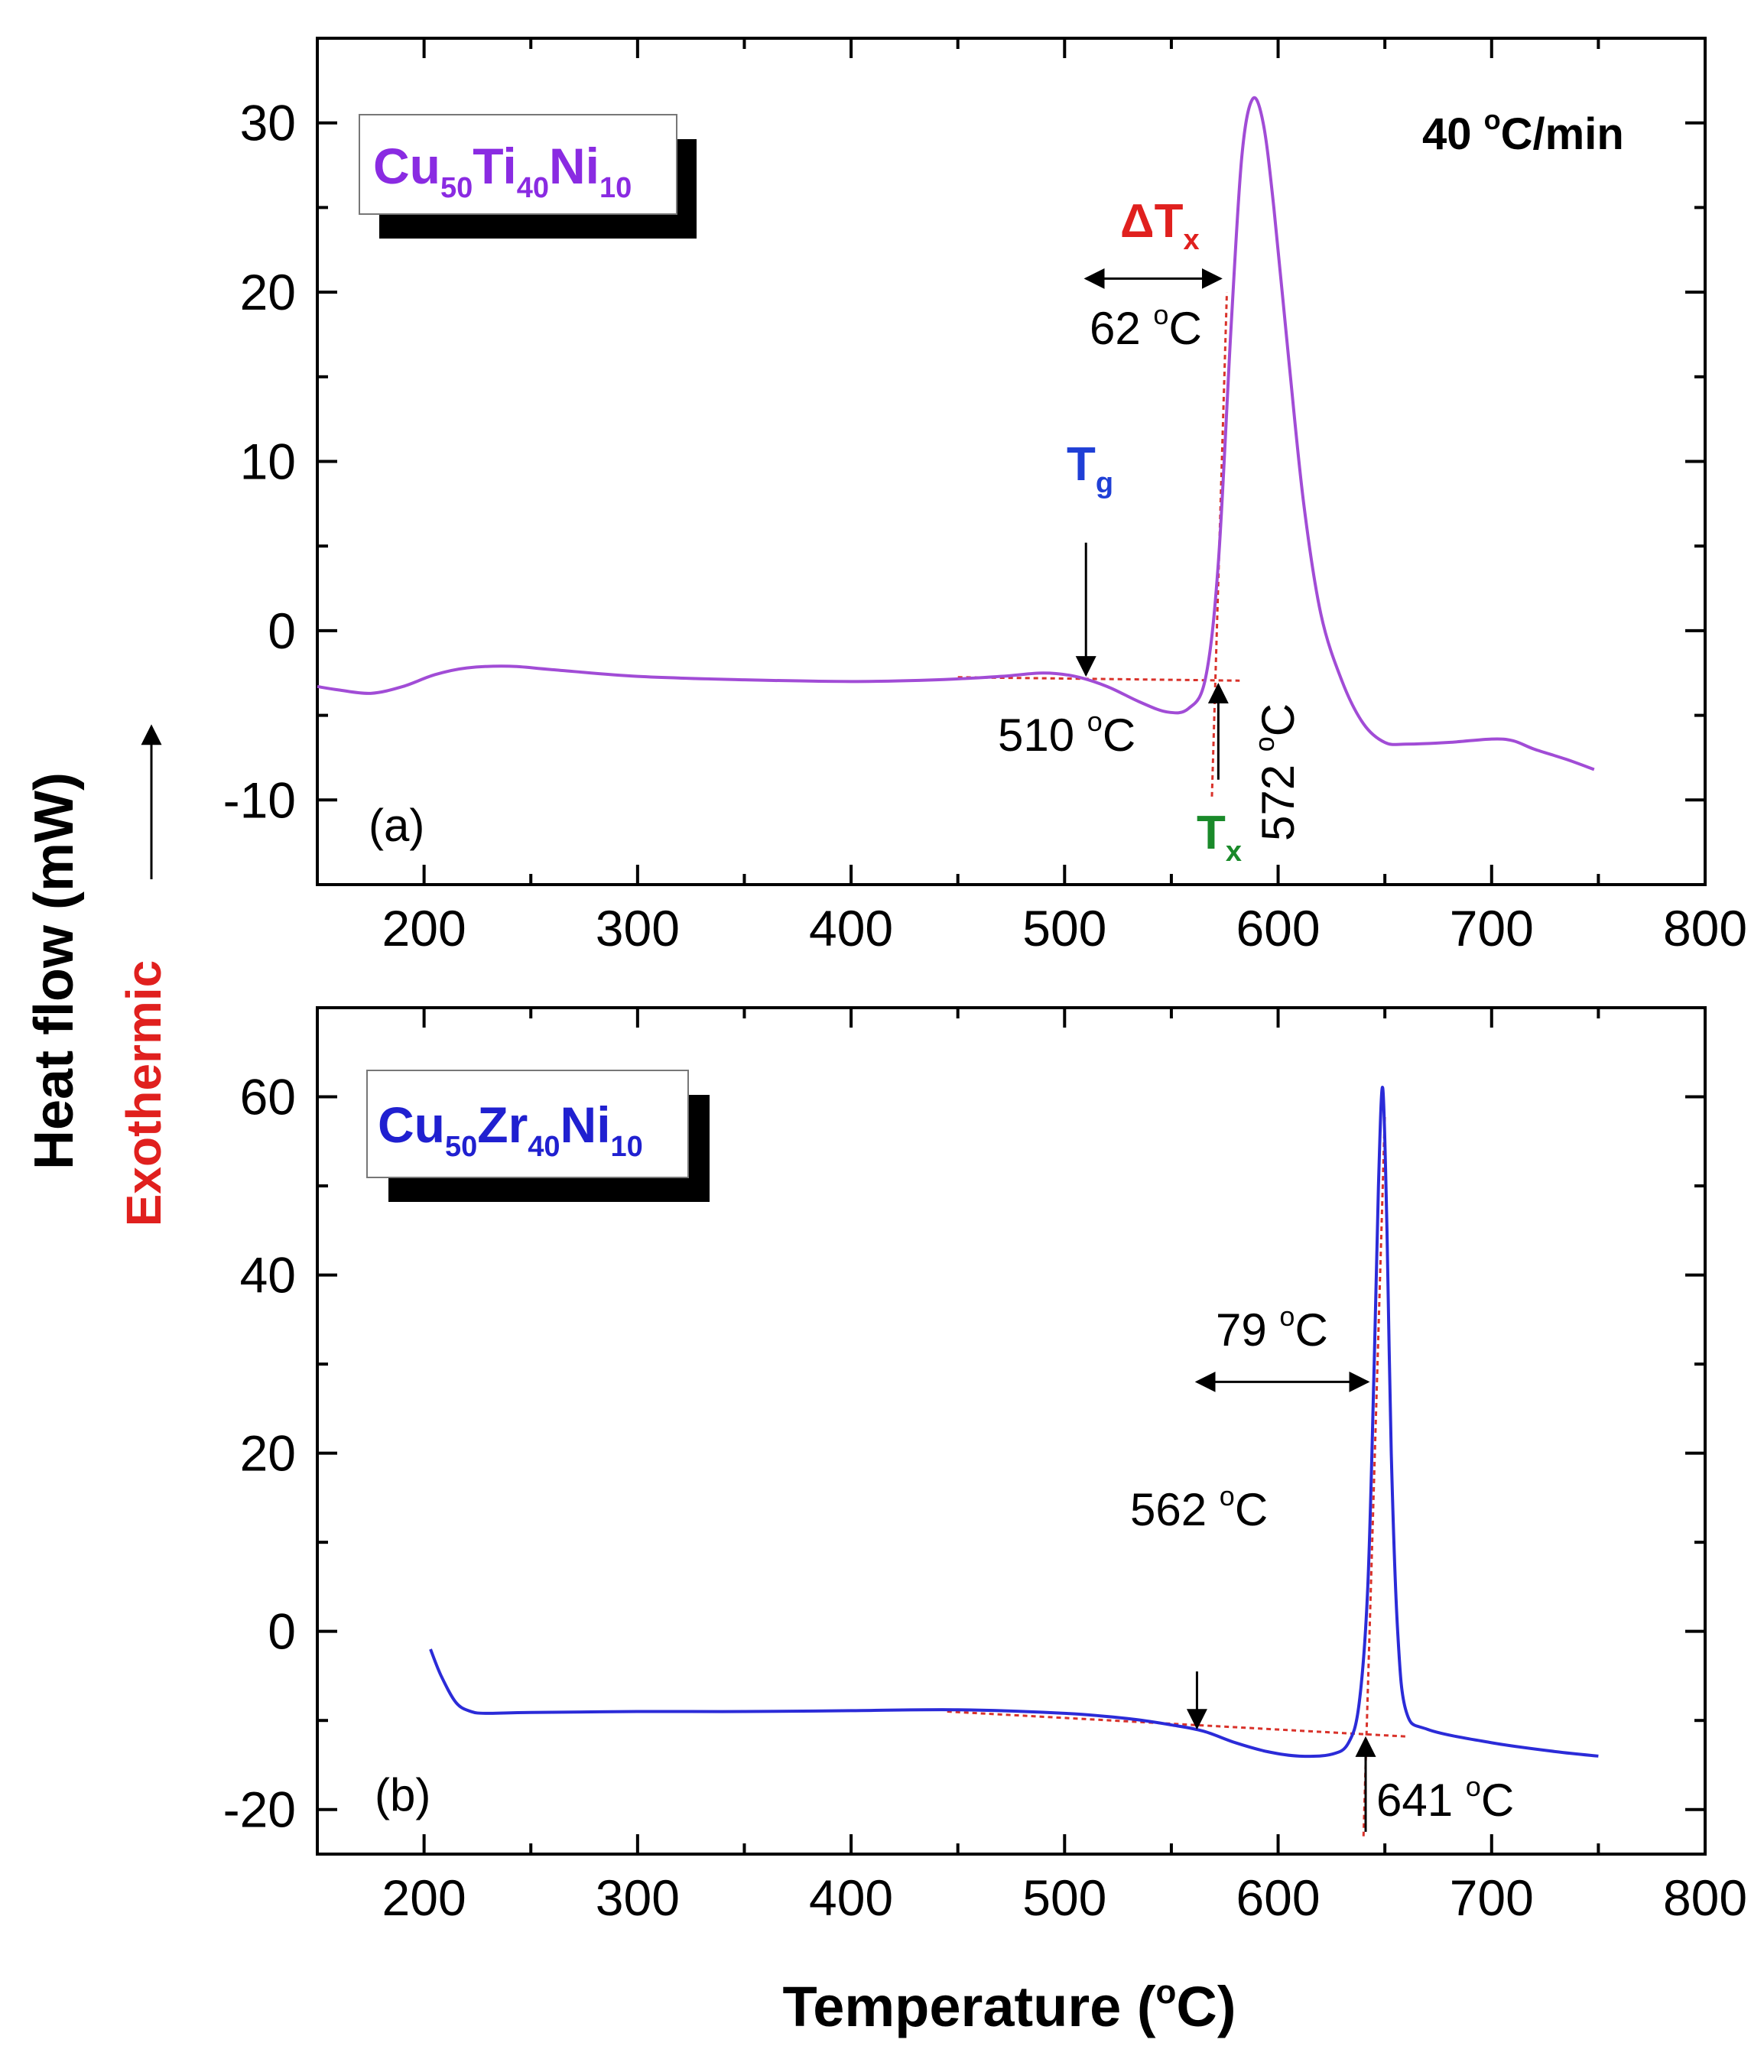 This screenshot has width=1764, height=2072. Describe the element at coordinates (54, 971) in the screenshot. I see `y-axis-label: Heat flow (mW)` at that location.